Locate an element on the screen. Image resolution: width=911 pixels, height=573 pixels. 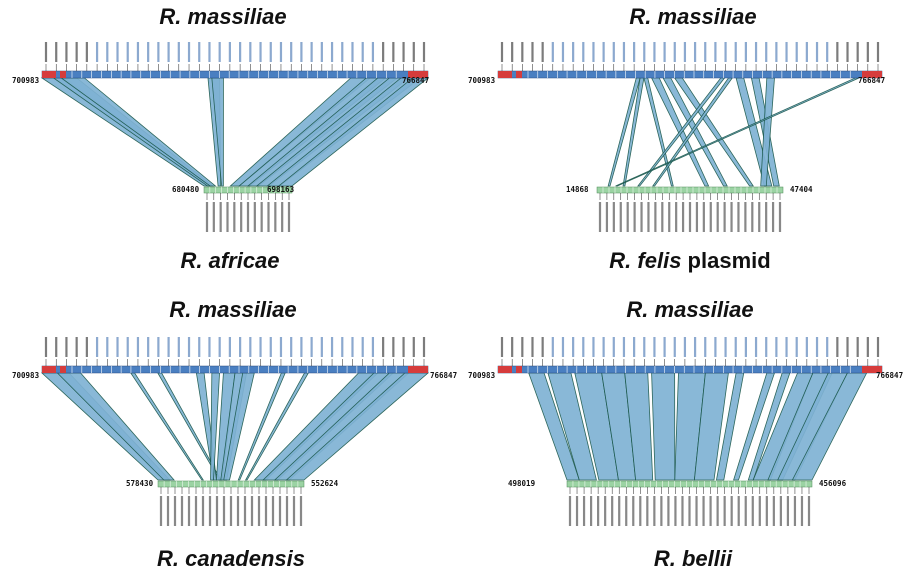
panel-3-bottom-gene-labels is located at coordinates (231, 506).